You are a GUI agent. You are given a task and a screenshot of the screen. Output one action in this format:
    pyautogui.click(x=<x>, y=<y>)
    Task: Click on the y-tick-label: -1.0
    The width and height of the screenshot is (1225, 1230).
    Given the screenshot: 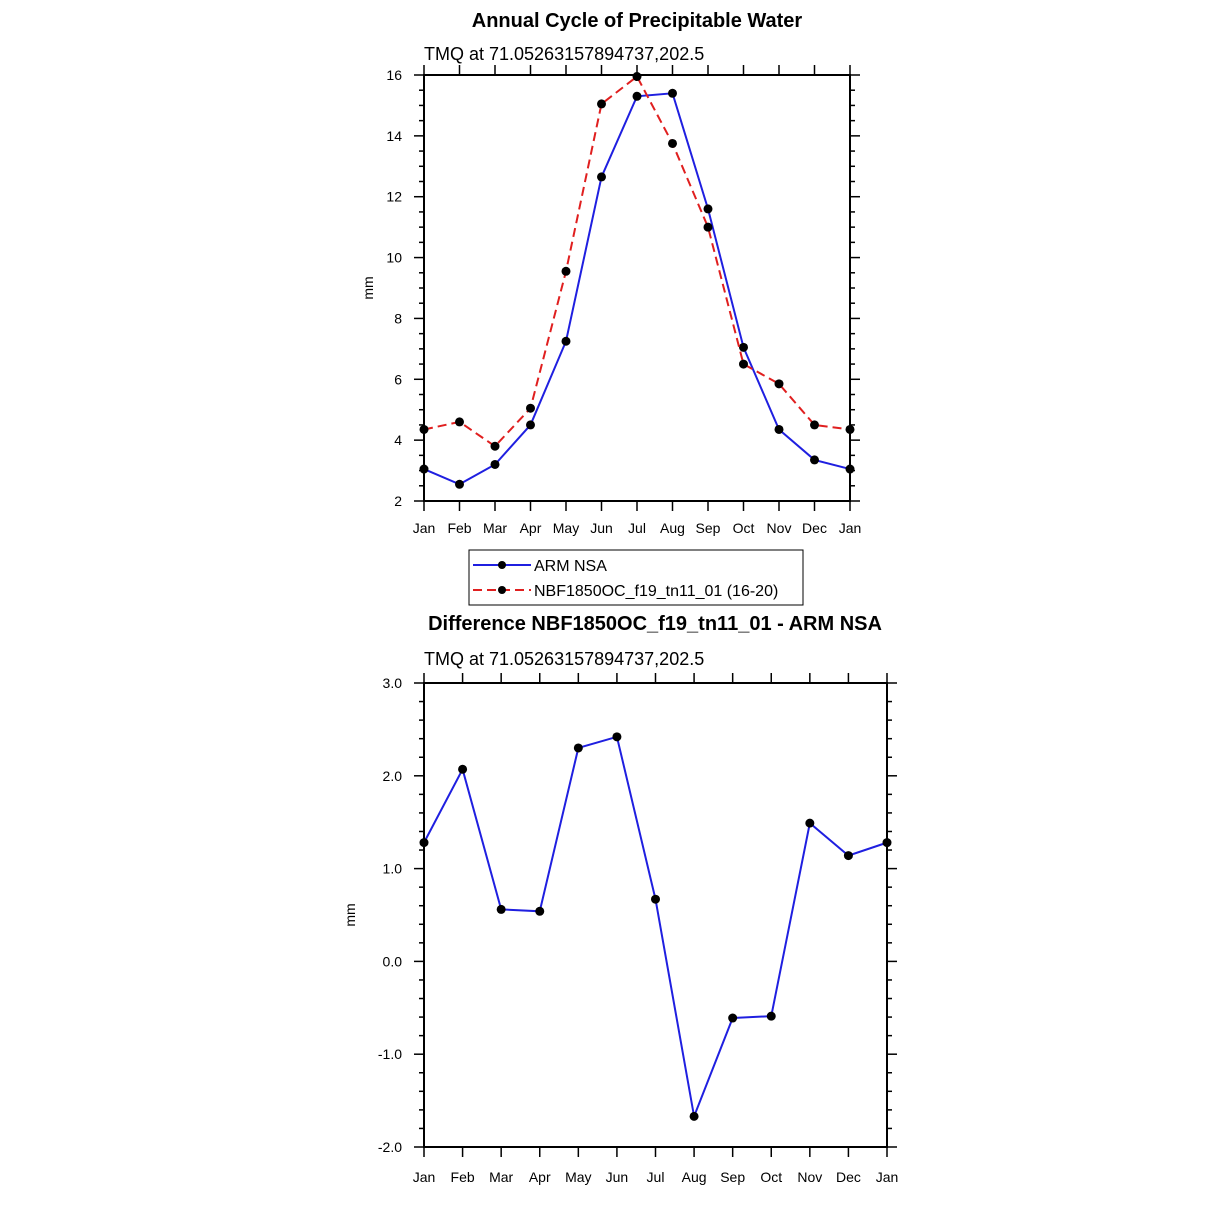 What is the action you would take?
    pyautogui.click(x=390, y=1054)
    